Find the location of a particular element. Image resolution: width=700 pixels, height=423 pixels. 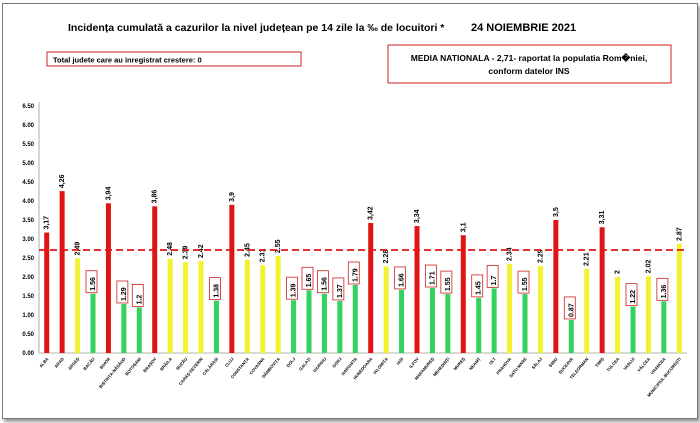

category-label: ARAD is located at coordinates (59, 362).